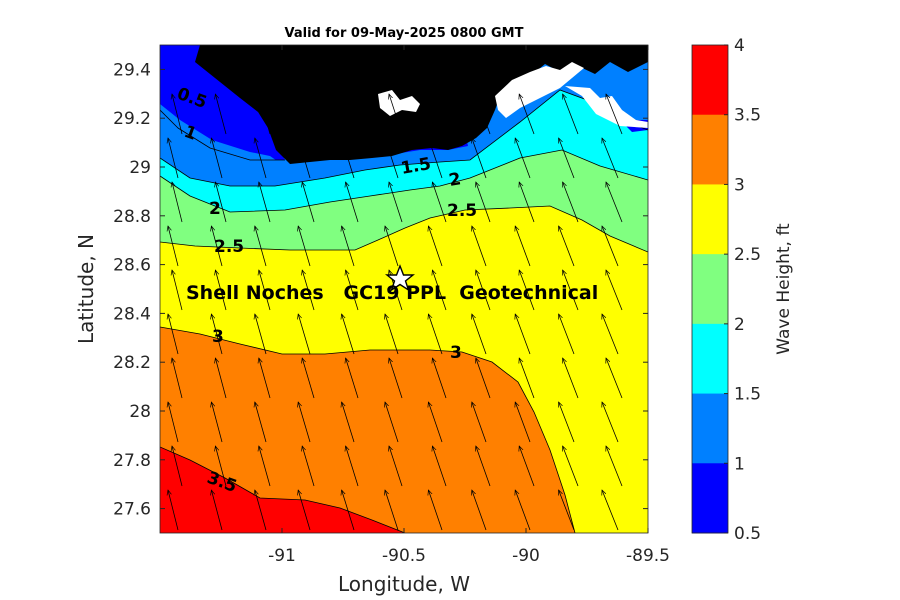  What do you see at coordinates (215, 209) in the screenshot?
I see `contour-label: 2` at bounding box center [215, 209].